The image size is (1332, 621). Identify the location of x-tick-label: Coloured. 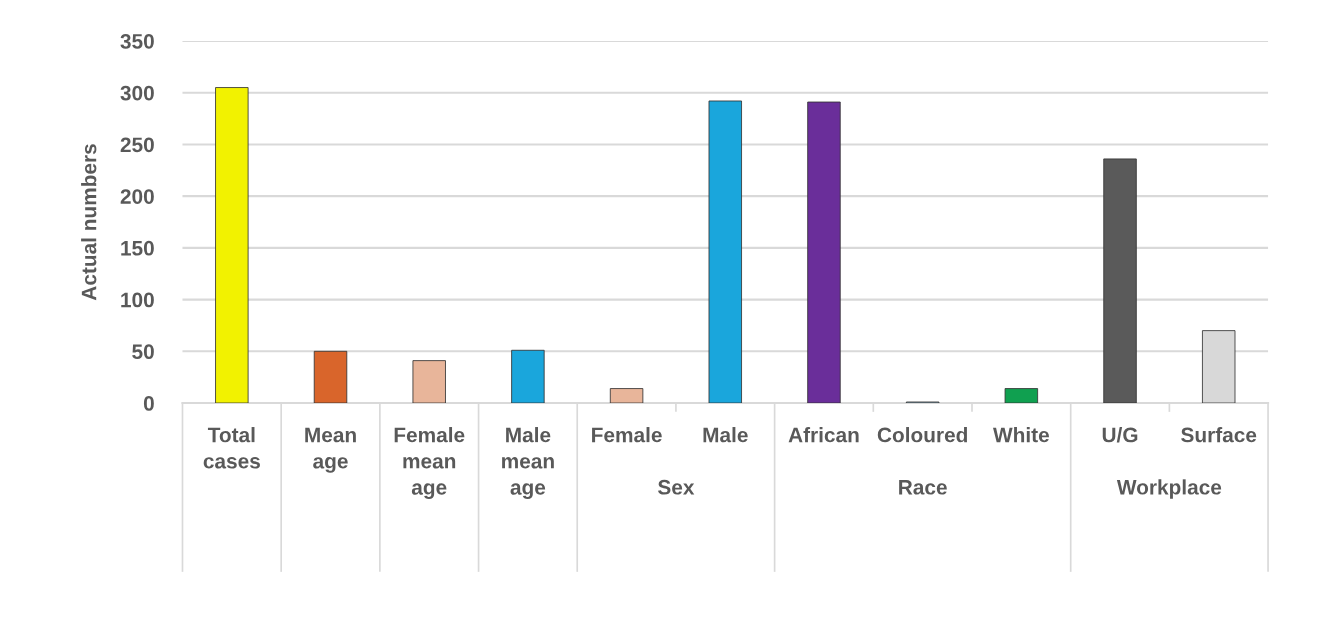
(922, 435).